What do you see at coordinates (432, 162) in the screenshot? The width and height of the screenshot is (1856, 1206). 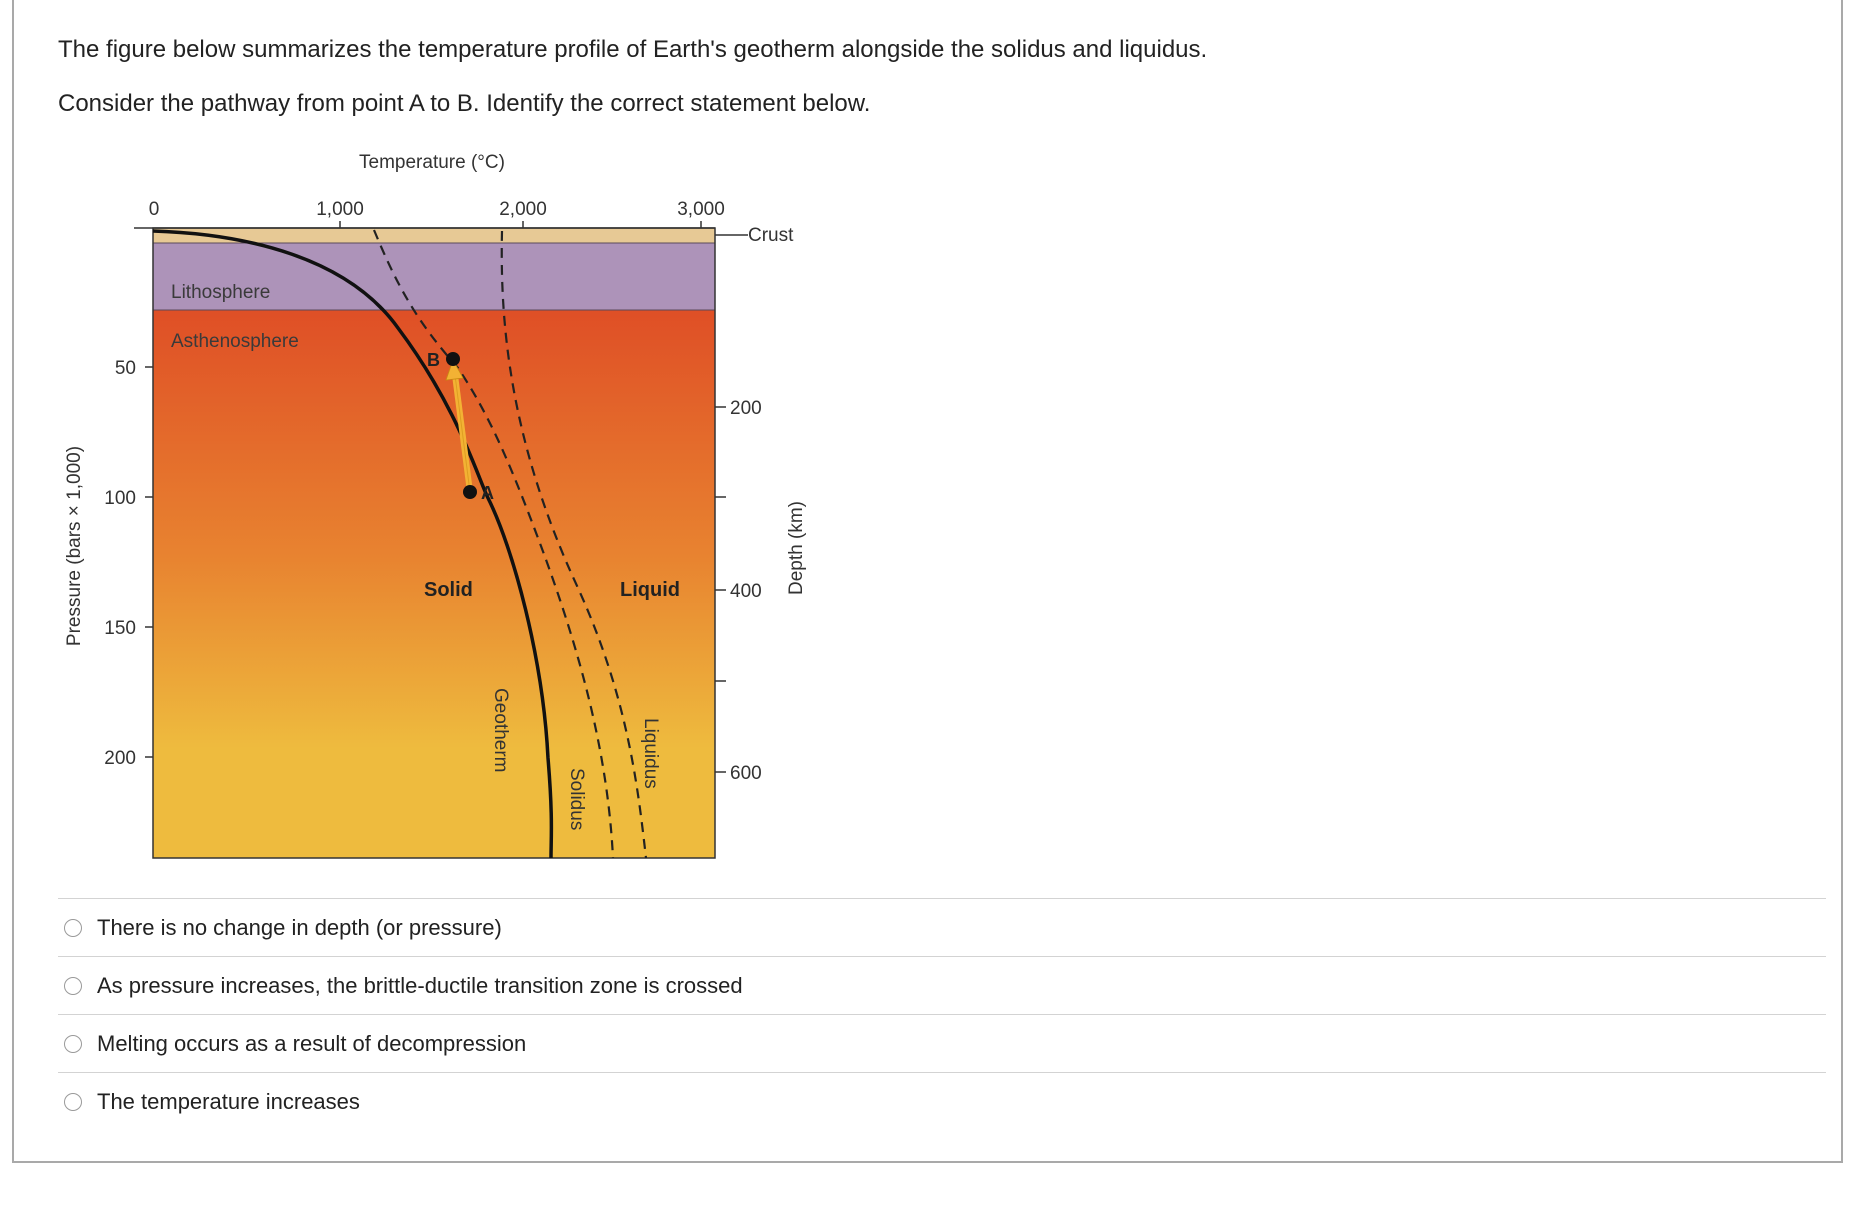 I see `top-axis-title: Temperature (°C)` at bounding box center [432, 162].